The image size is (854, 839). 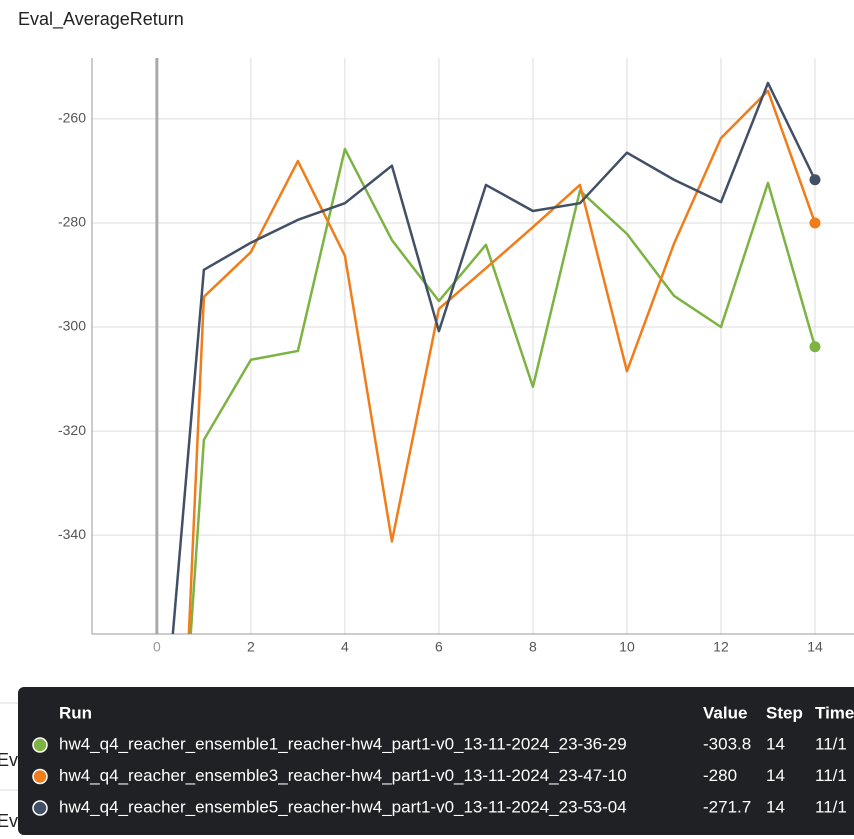 What do you see at coordinates (727, 743) in the screenshot?
I see `run-value: -303.8` at bounding box center [727, 743].